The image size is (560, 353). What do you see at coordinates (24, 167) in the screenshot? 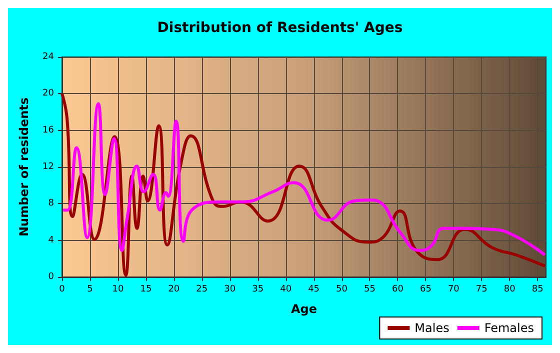
I see `y-axis-title: Number of residents` at bounding box center [24, 167].